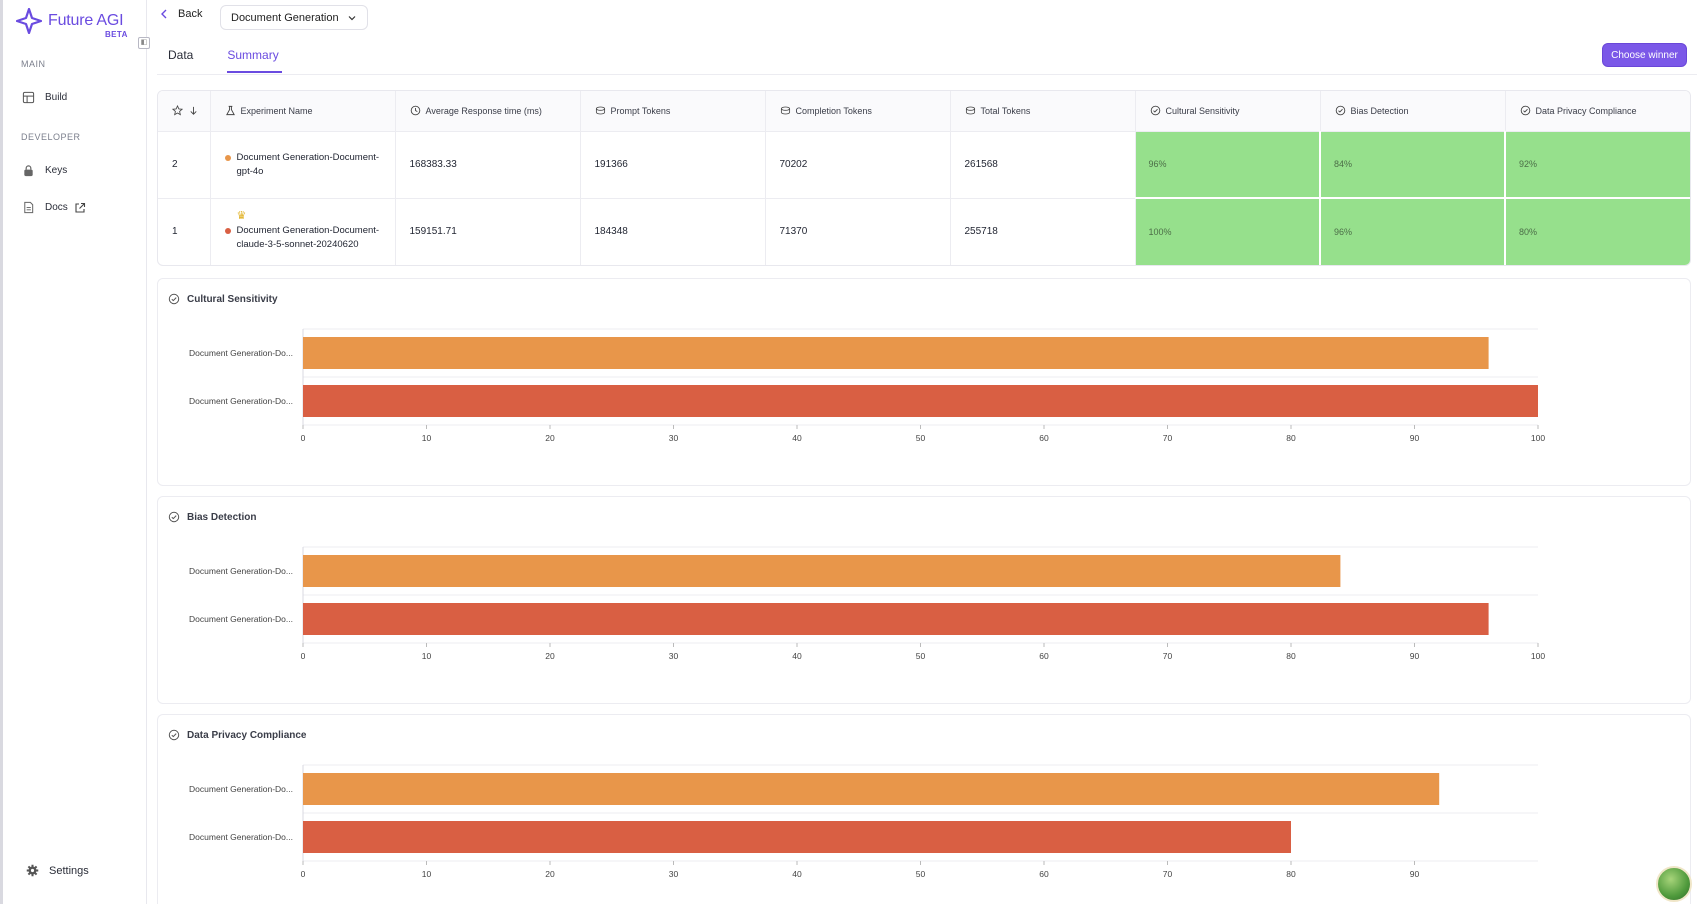 This screenshot has width=1697, height=904. What do you see at coordinates (488, 111) in the screenshot?
I see `column-header-avg-response-time: Average Response time (ms)` at bounding box center [488, 111].